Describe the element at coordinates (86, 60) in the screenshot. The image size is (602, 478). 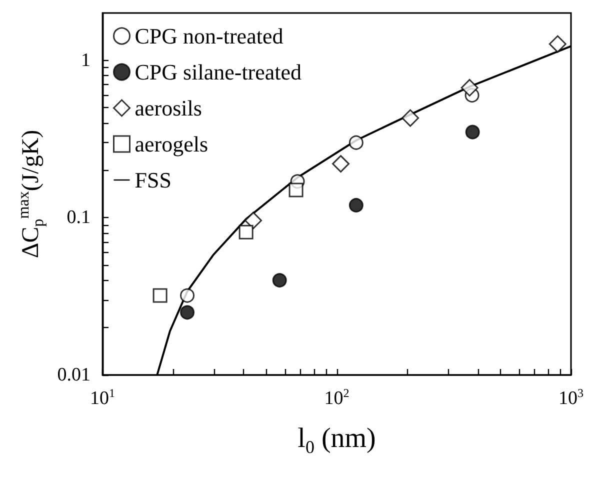
I see `y-tick-label: 1` at that location.